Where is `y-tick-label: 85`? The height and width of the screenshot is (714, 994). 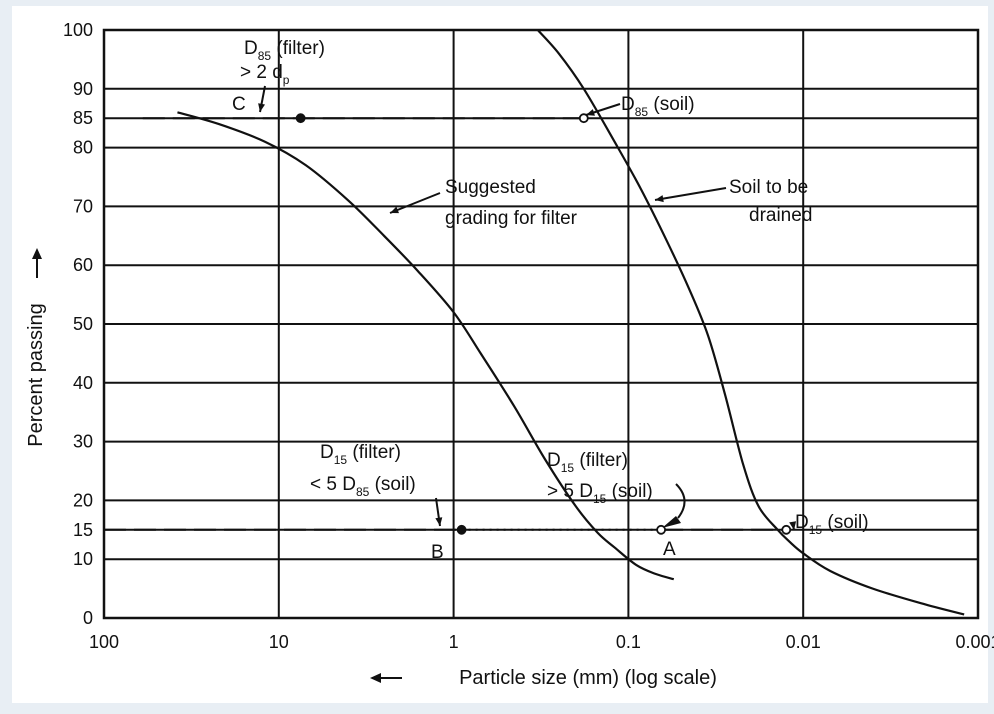
y-tick-label: 85 is located at coordinates (83, 118).